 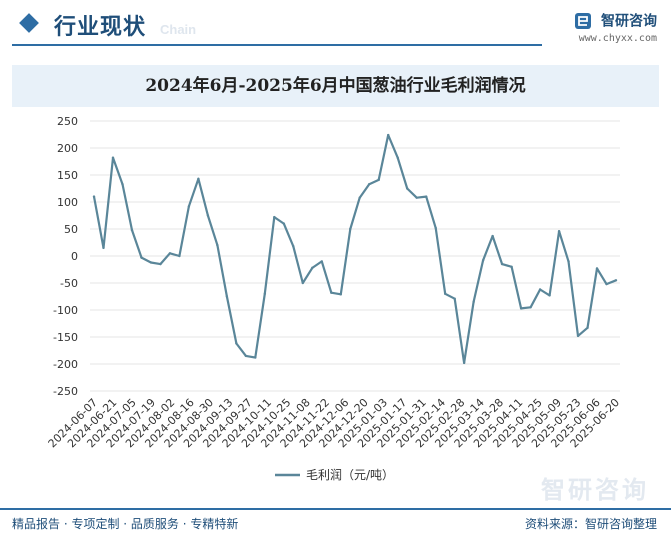 What do you see at coordinates (69, 283) in the screenshot?
I see `y-tick-label: -50` at bounding box center [69, 283].